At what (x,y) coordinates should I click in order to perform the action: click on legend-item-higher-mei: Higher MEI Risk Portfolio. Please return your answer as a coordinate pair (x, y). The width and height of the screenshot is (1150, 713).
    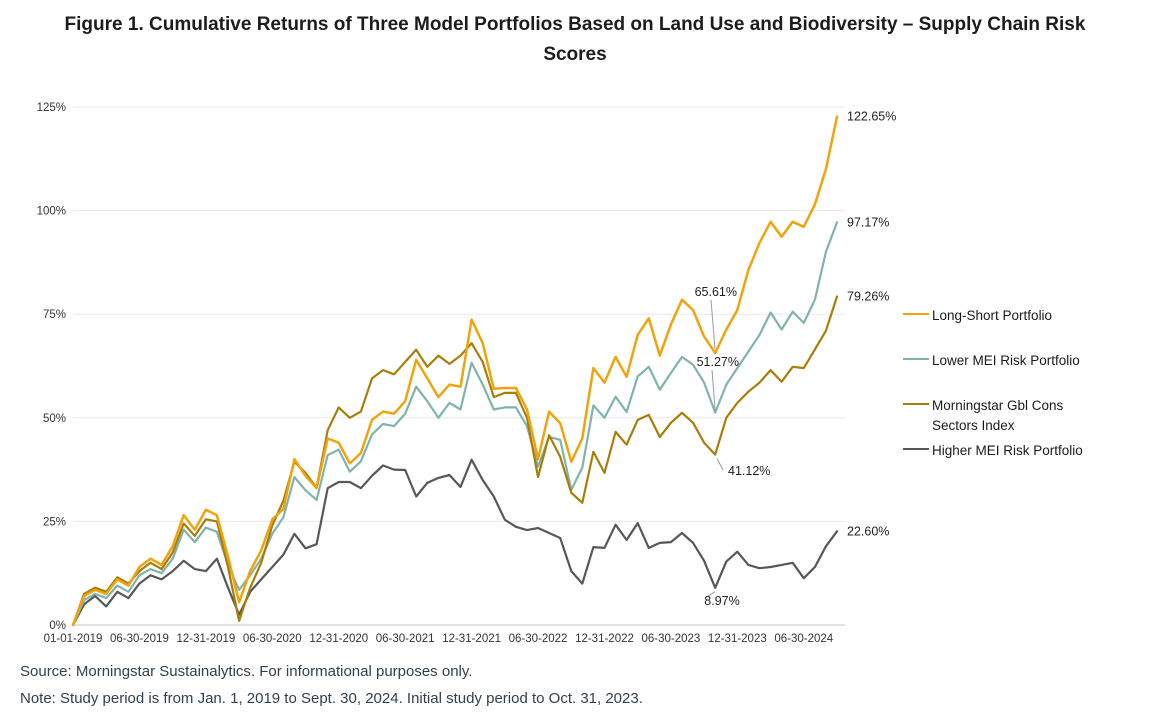
    Looking at the image, I should click on (1007, 451).